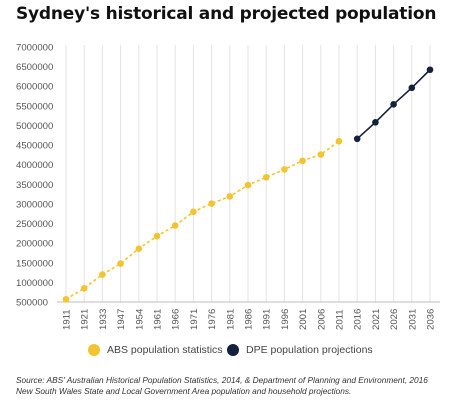 This screenshot has height=404, width=452. What do you see at coordinates (175, 225) in the screenshot?
I see `data-point-abs-1966` at bounding box center [175, 225].